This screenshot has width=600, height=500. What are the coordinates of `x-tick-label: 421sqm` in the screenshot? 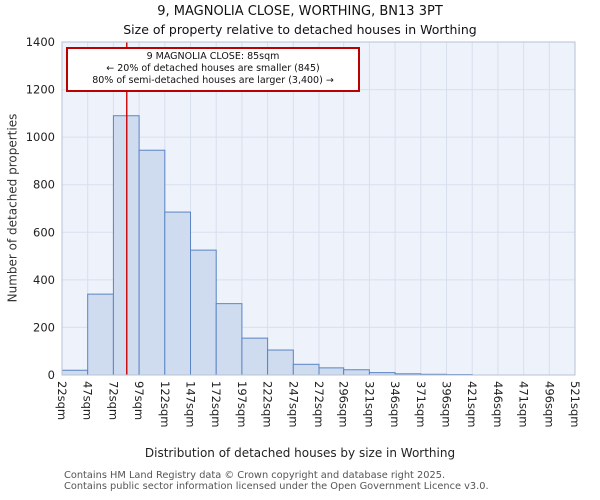 It's located at (472, 404).